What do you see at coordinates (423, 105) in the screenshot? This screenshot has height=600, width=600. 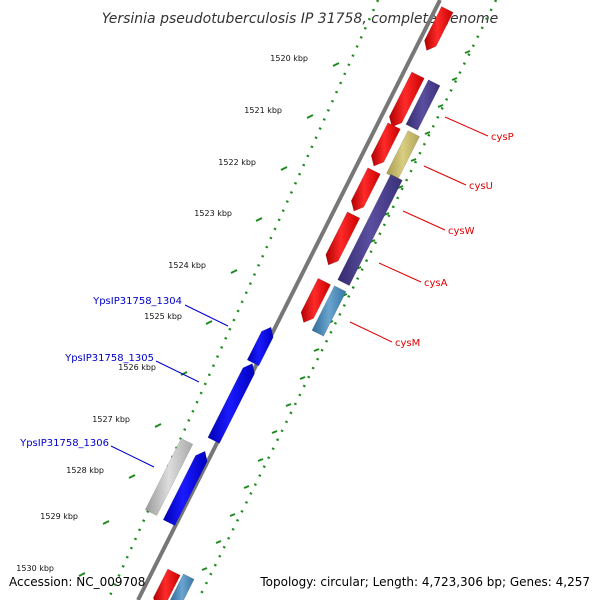 I see `cysP-feature` at bounding box center [423, 105].